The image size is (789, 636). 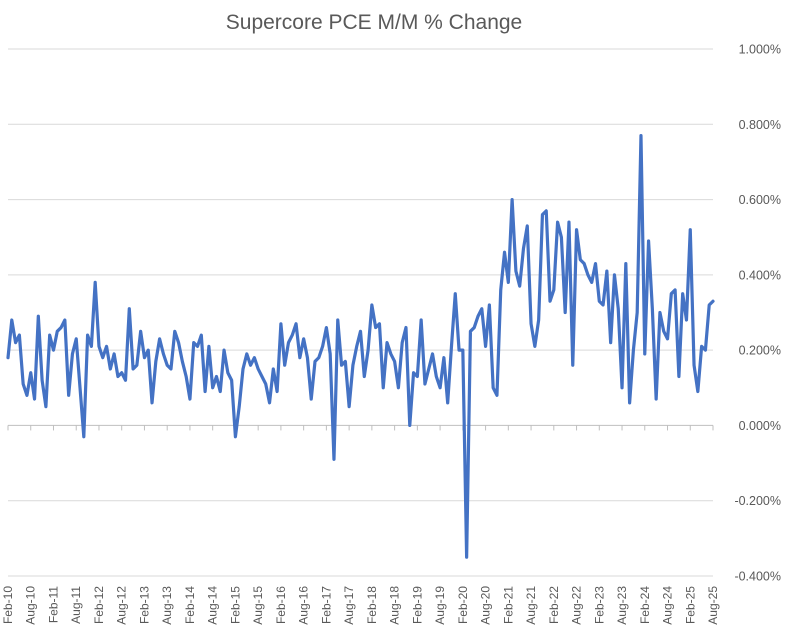 What do you see at coordinates (31, 605) in the screenshot?
I see `x-tick-label: Aug-10` at bounding box center [31, 605].